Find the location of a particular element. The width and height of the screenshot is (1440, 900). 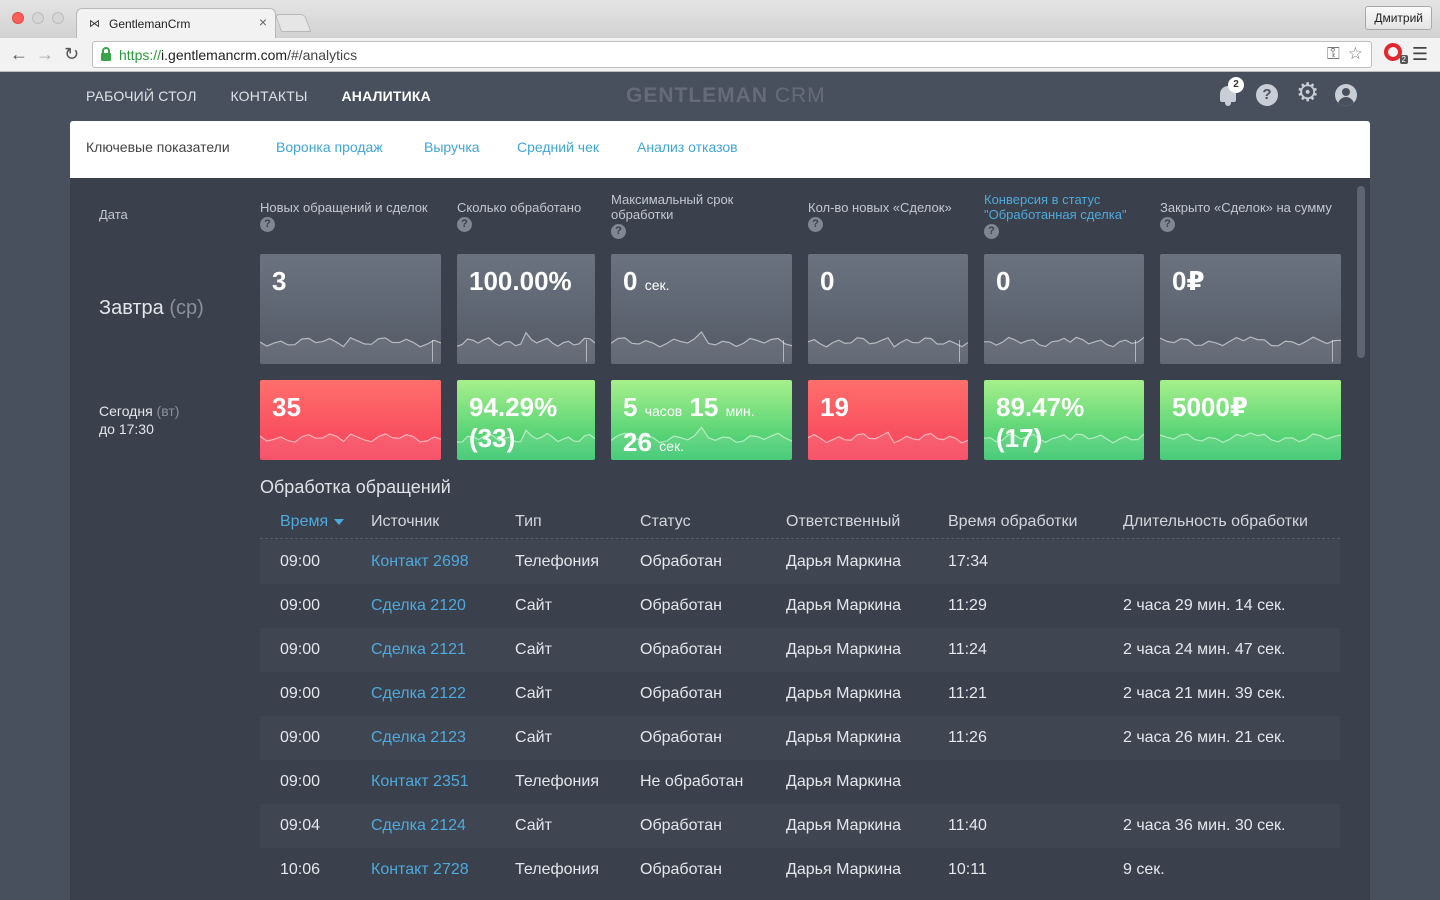

cell-source: Сделка 2122 is located at coordinates (418, 693).